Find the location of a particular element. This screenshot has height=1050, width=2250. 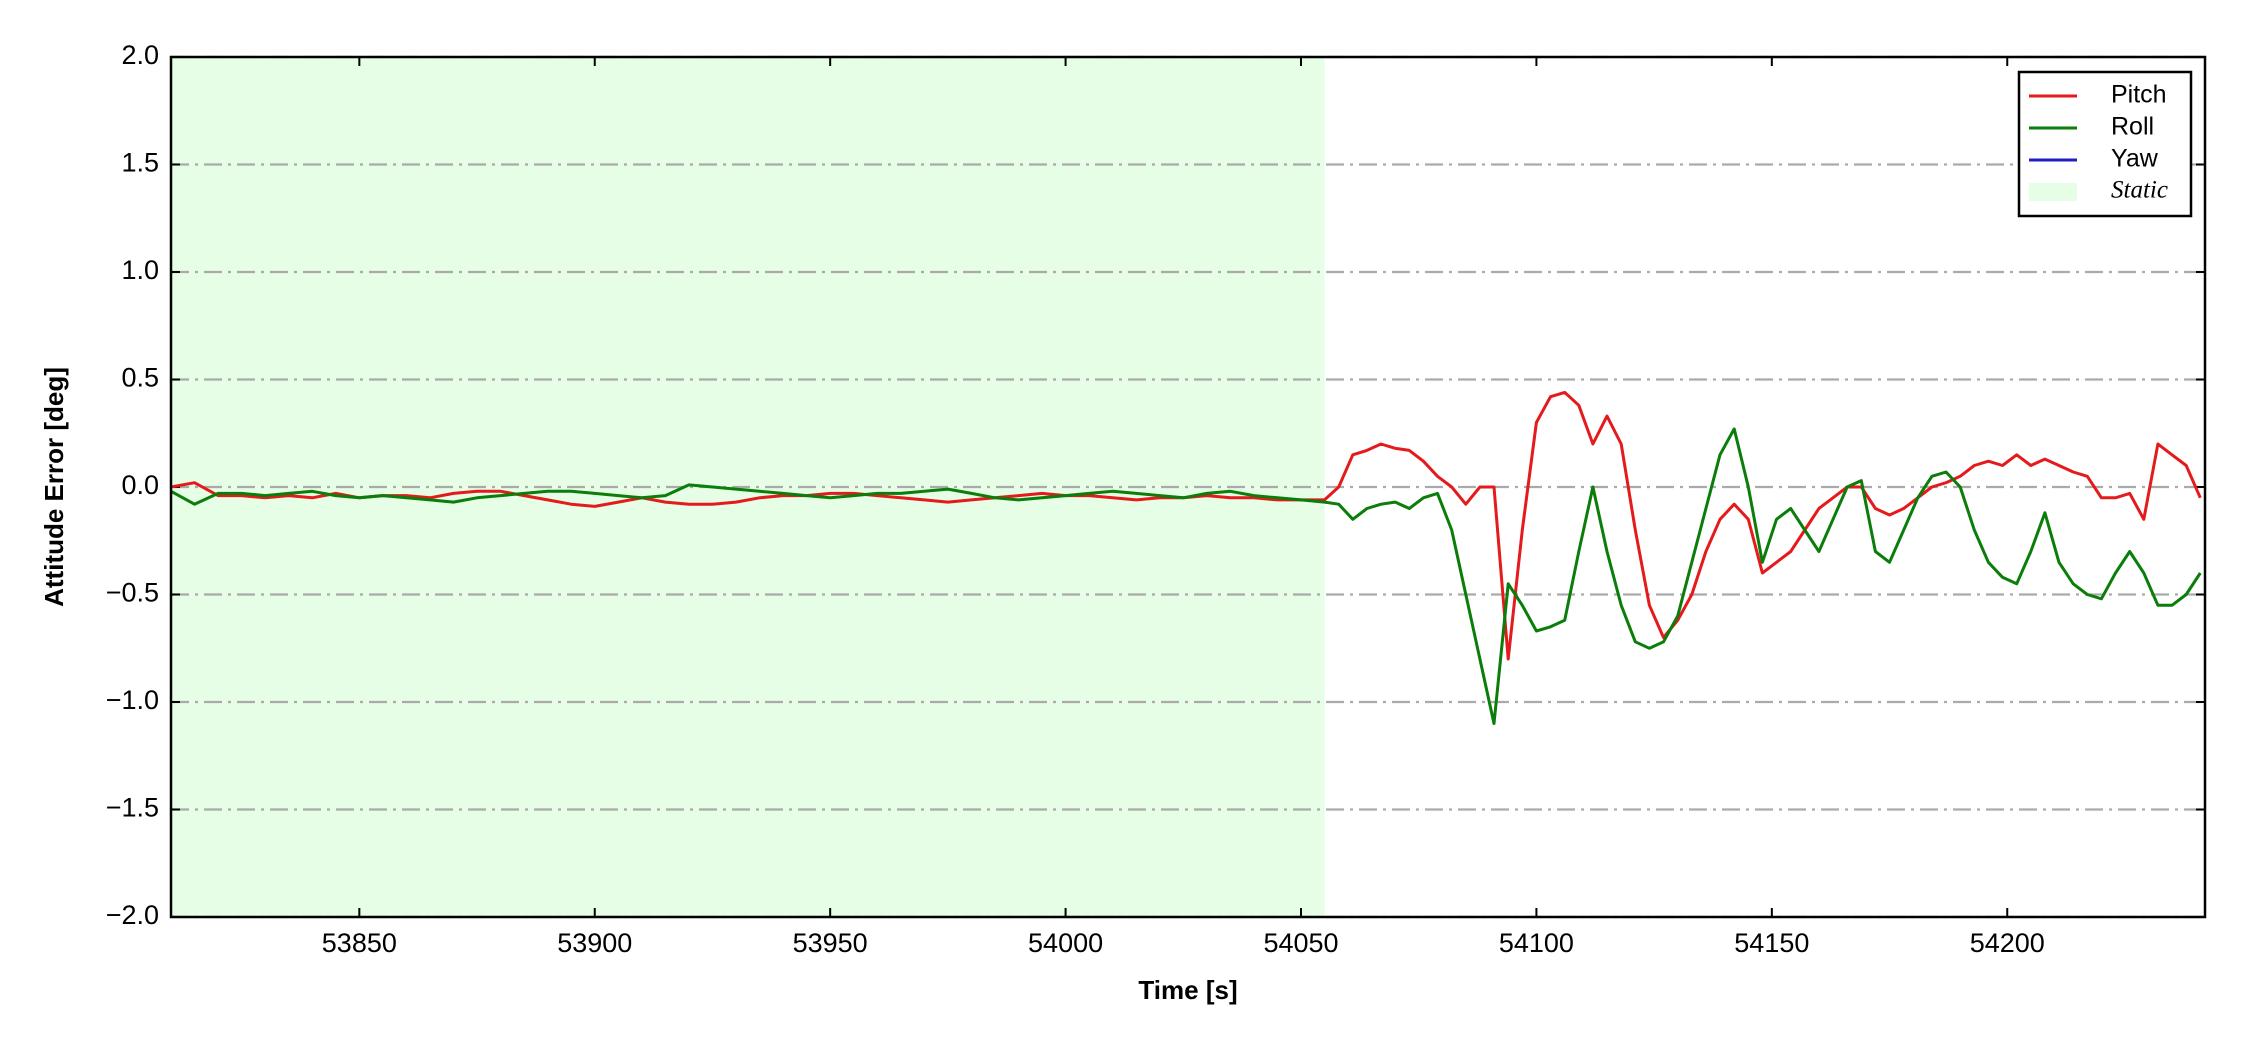

x-tick-label: 54200 is located at coordinates (2007, 943).